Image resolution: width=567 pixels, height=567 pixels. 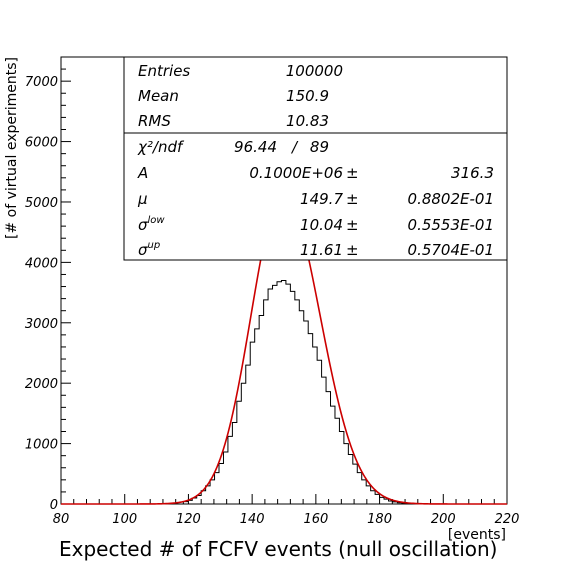 What do you see at coordinates (352, 250) in the screenshot?
I see `fit-pm-sigma-up: ±` at bounding box center [352, 250].